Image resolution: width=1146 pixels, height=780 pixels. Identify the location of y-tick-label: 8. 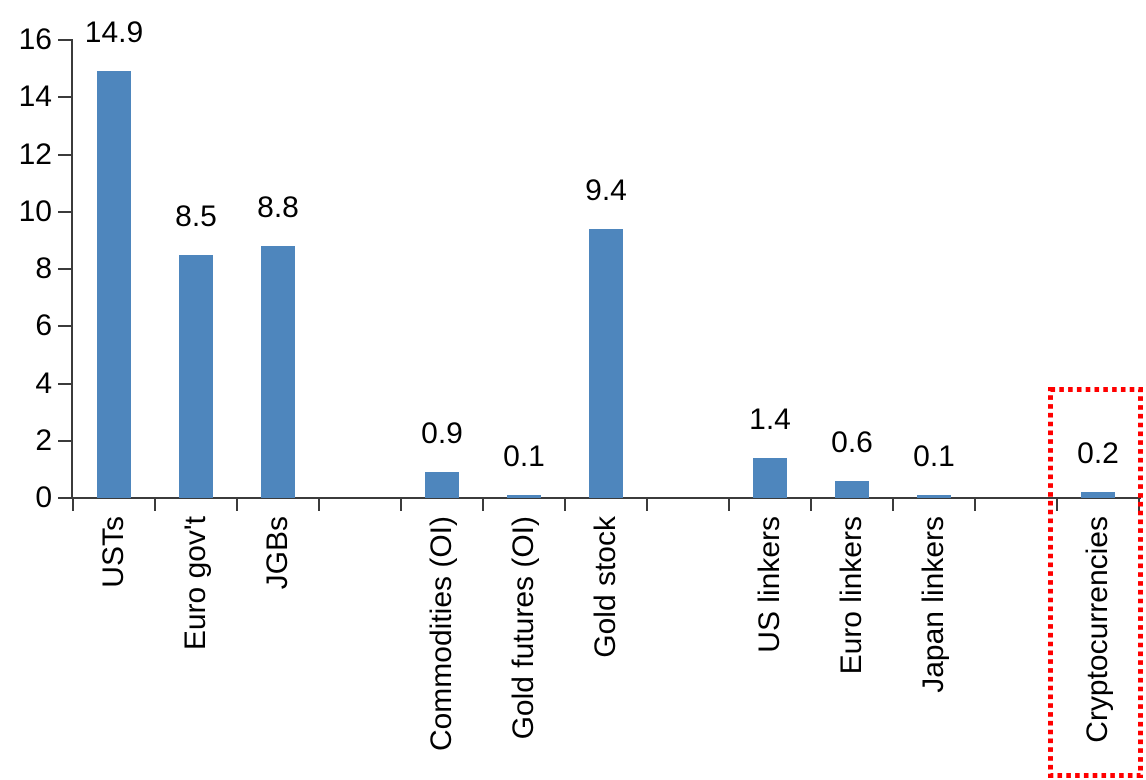
(43, 268).